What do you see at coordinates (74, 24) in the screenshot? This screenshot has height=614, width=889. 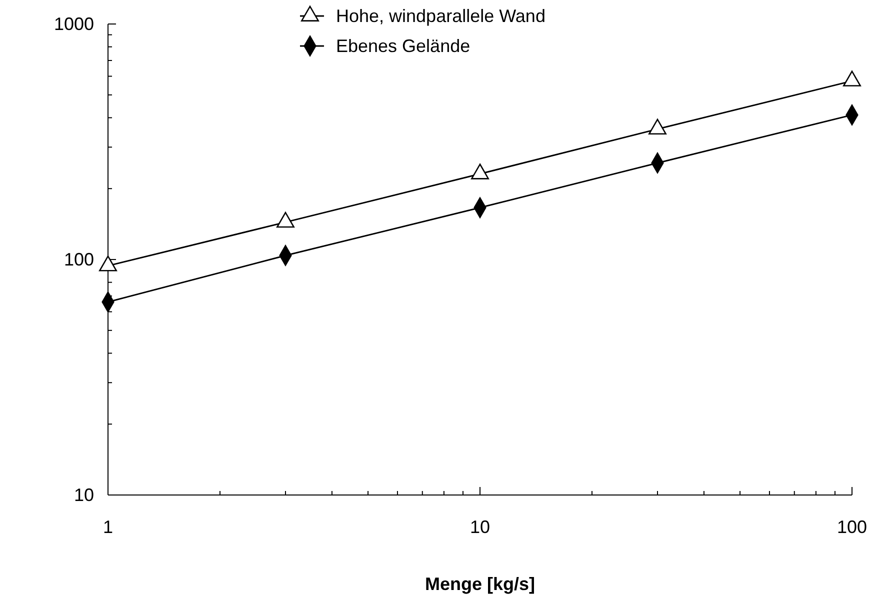 I see `y-tick-label: 1000` at bounding box center [74, 24].